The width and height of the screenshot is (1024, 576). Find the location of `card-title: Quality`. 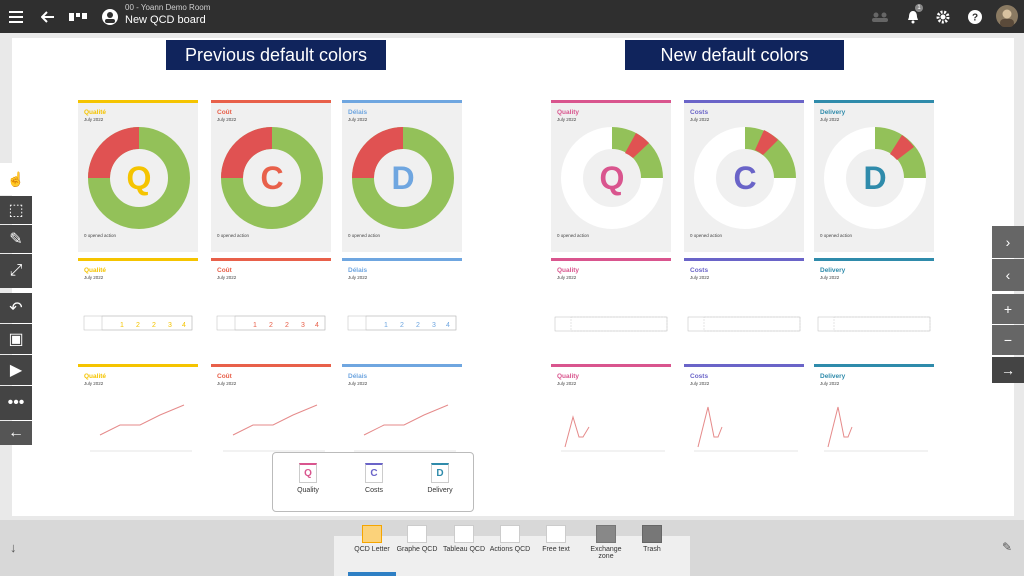

card-title: Quality is located at coordinates (568, 270).